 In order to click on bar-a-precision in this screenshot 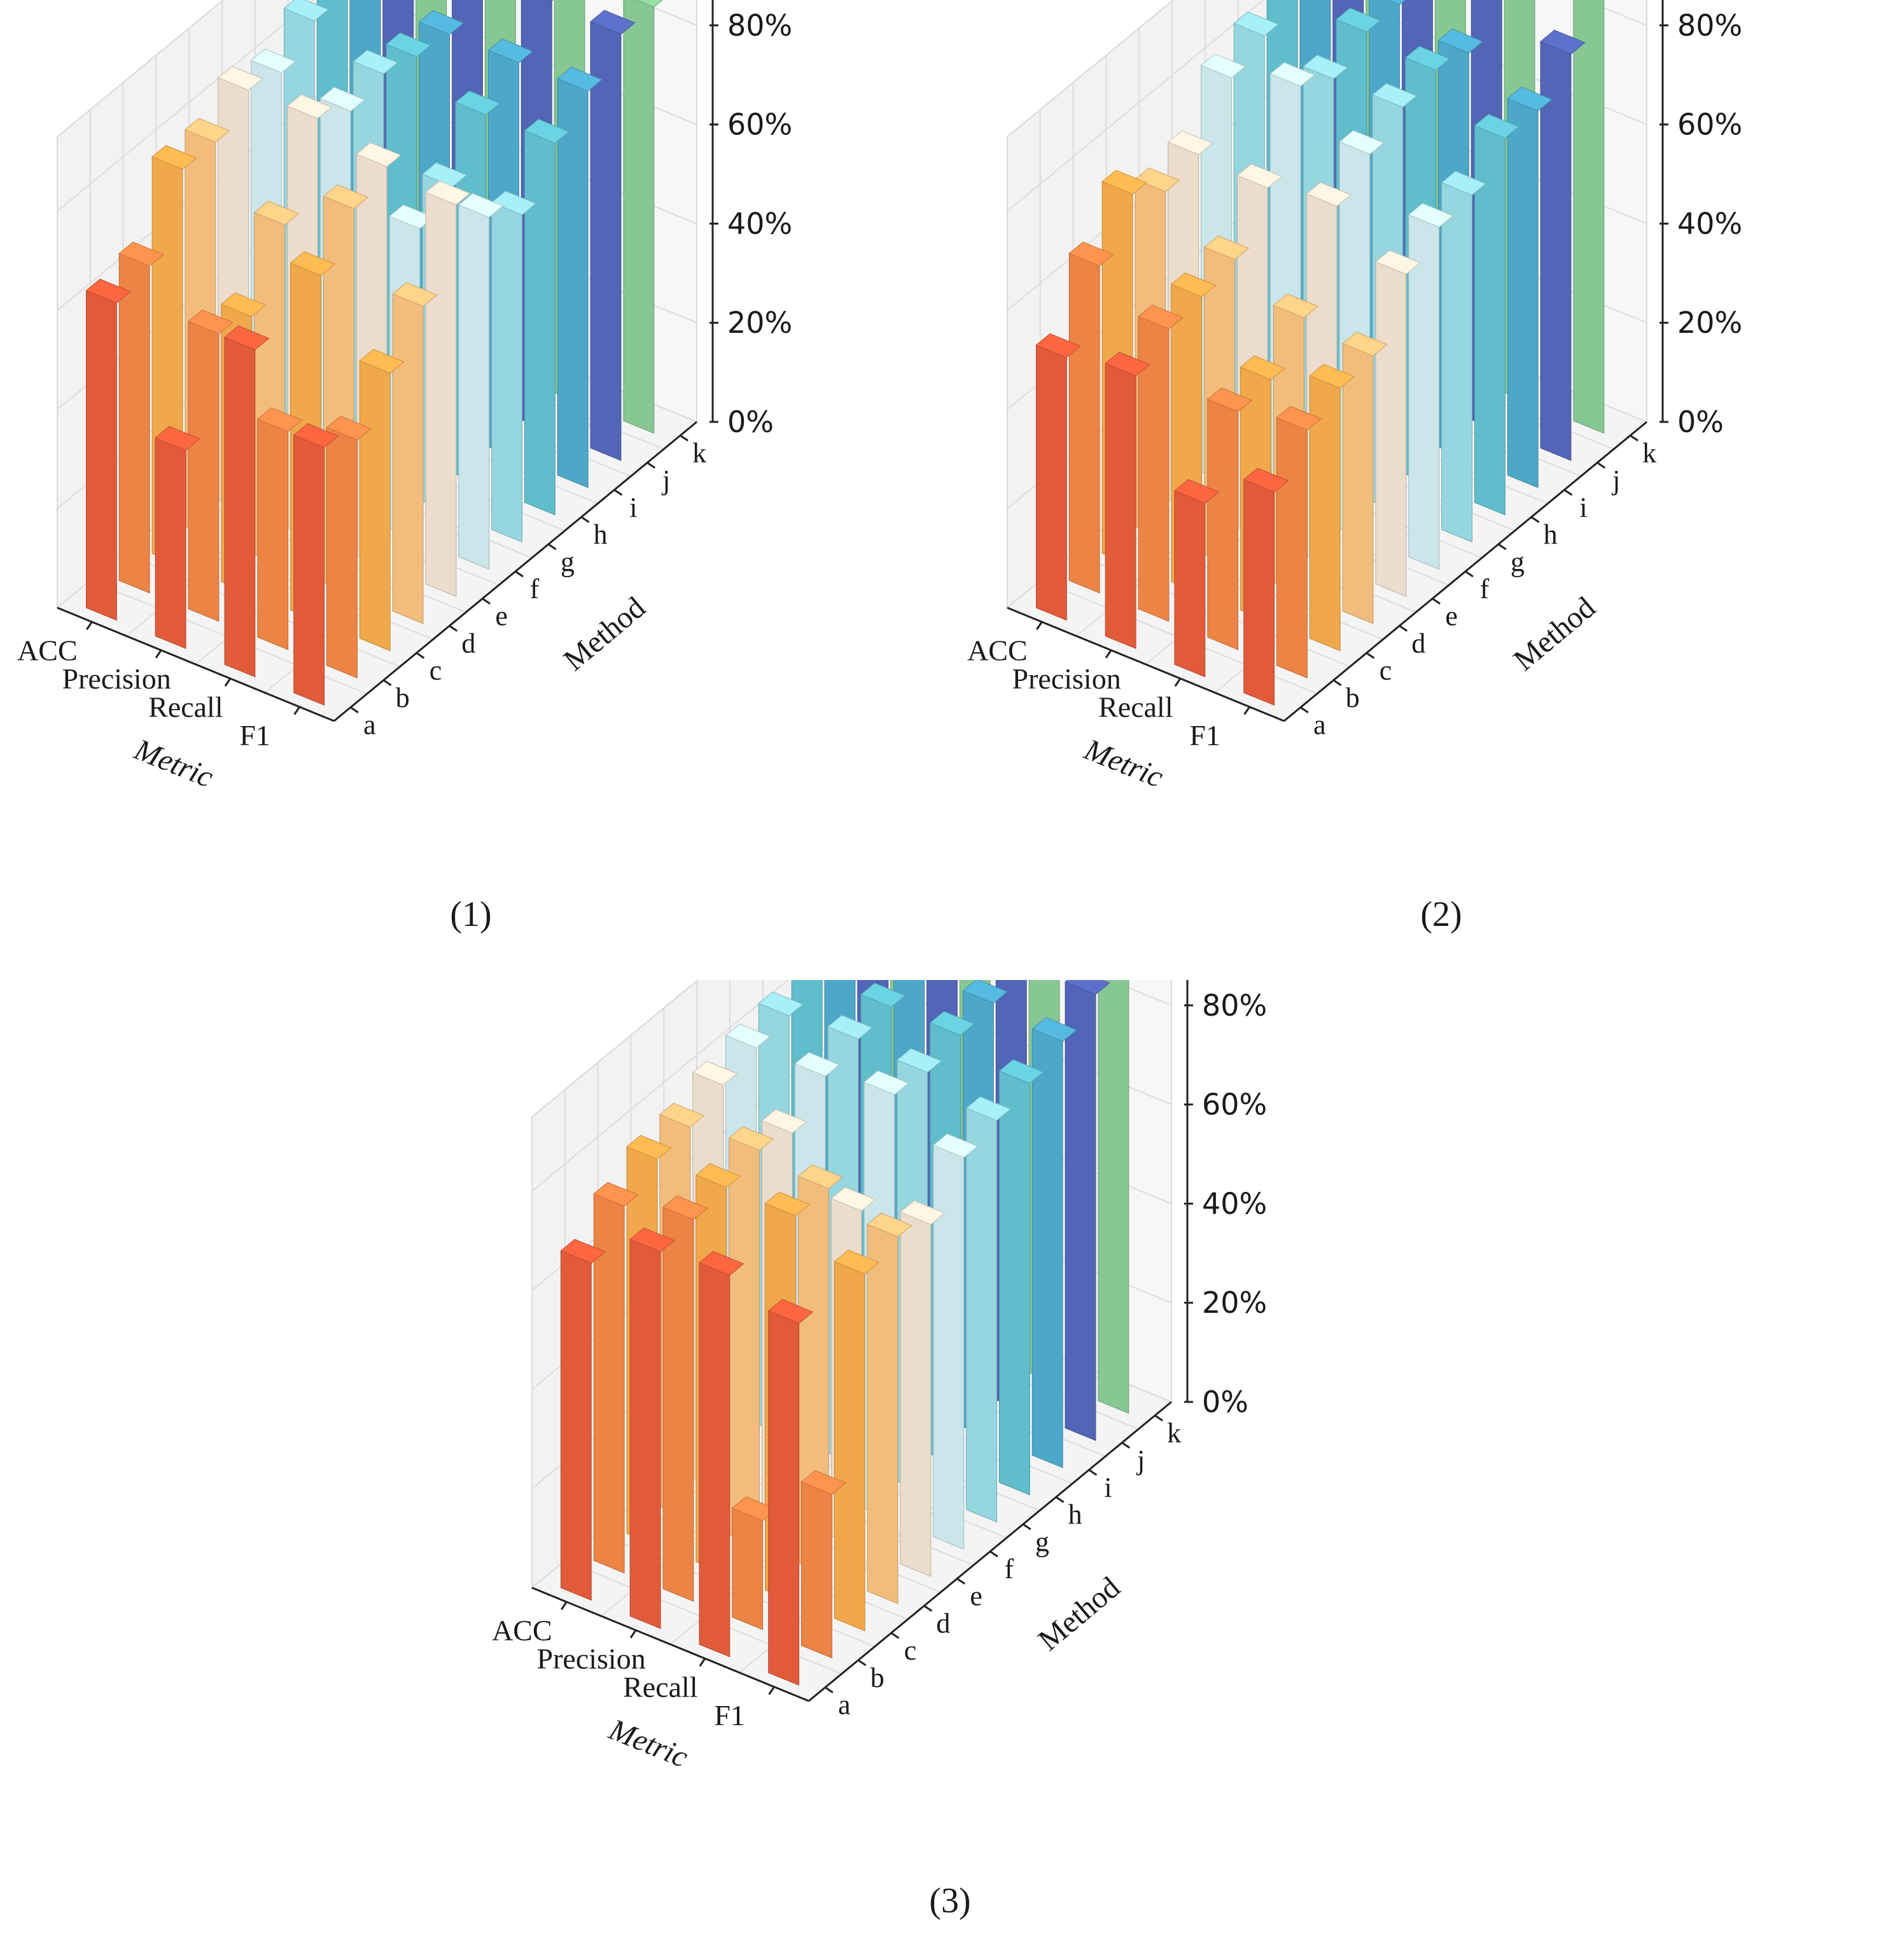, I will do `click(1127, 500)`.